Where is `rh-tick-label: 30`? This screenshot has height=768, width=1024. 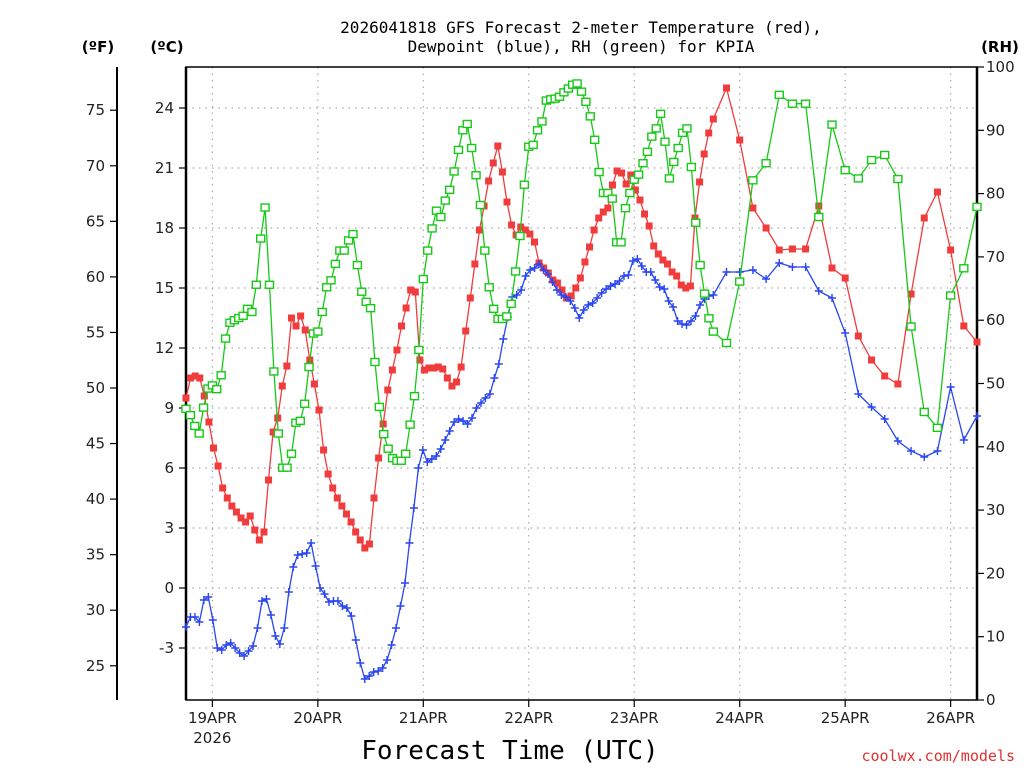 rh-tick-label: 30 is located at coordinates (995, 510).